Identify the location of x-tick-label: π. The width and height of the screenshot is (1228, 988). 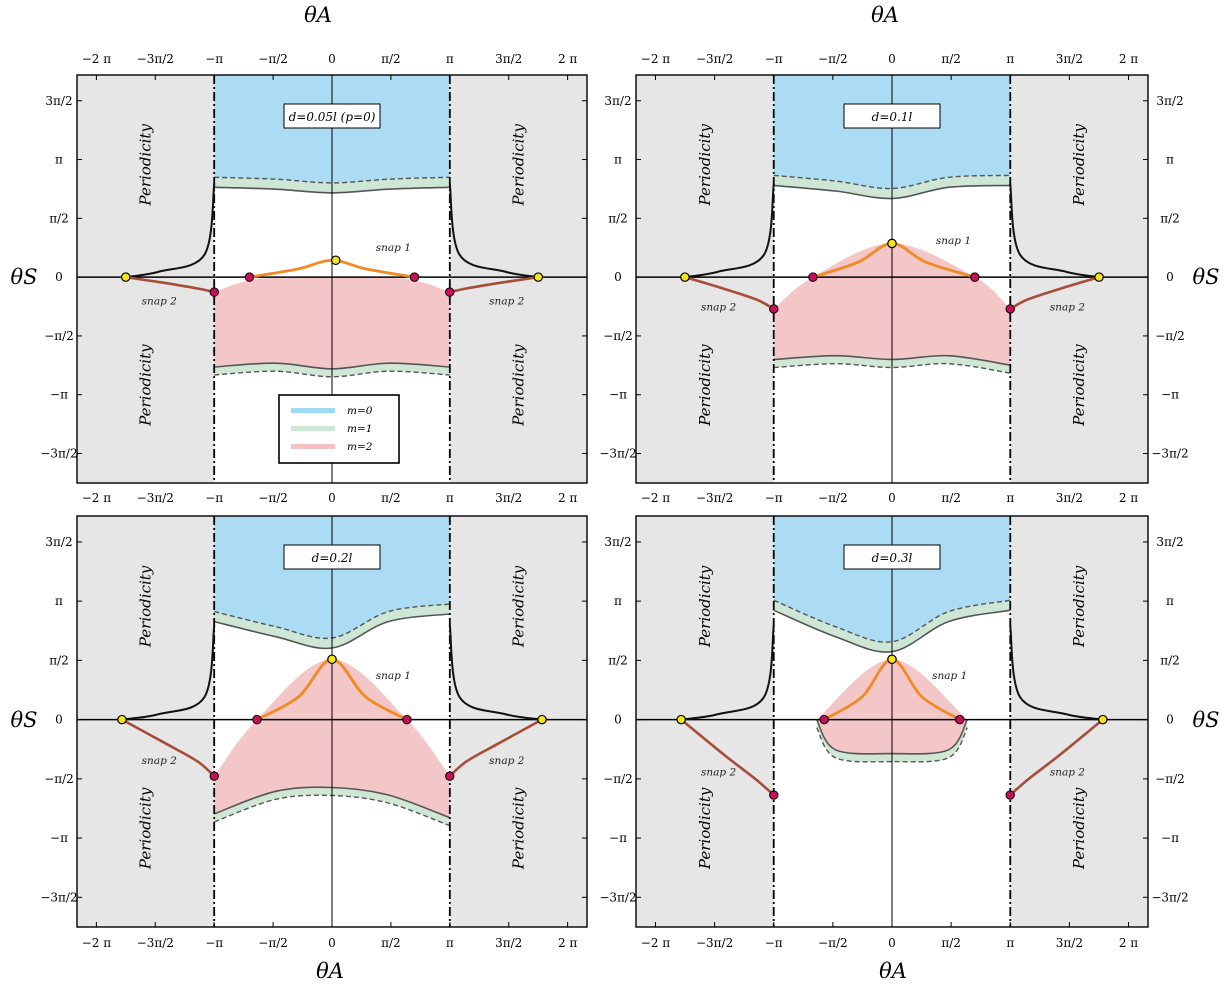
(450, 943).